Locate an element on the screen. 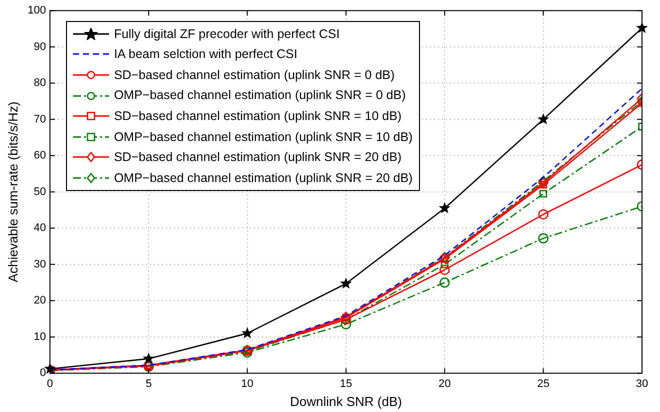 The height and width of the screenshot is (412, 660). legend-label: IA beam selction with perfect CSI is located at coordinates (206, 55).